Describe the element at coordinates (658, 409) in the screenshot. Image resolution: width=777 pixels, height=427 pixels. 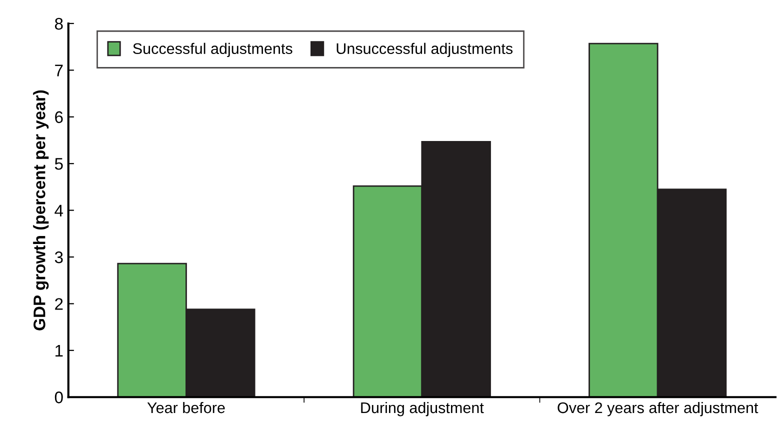
I see `x-tick-label: Over 2 years after adjustment` at that location.